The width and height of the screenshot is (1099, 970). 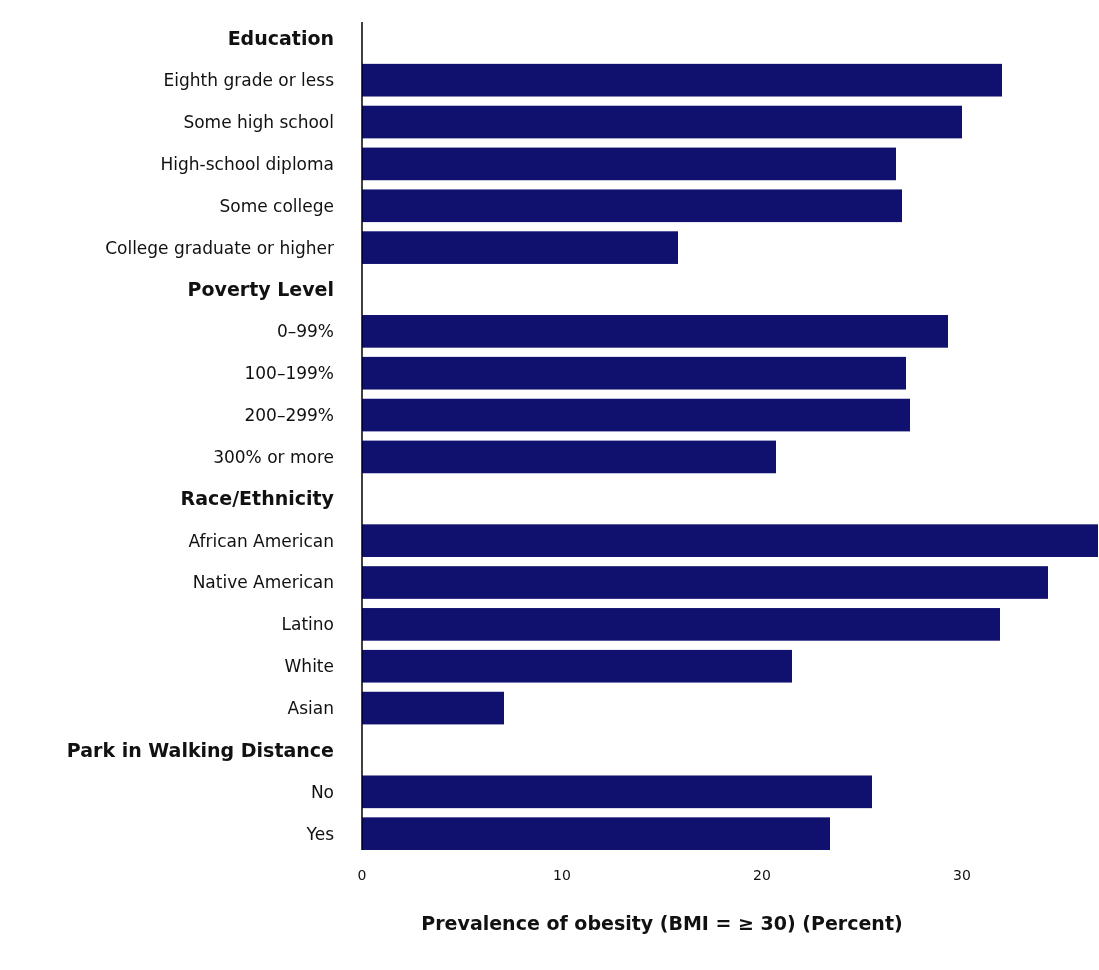 I want to click on y-tick-label: Yes, so click(x=320, y=833).